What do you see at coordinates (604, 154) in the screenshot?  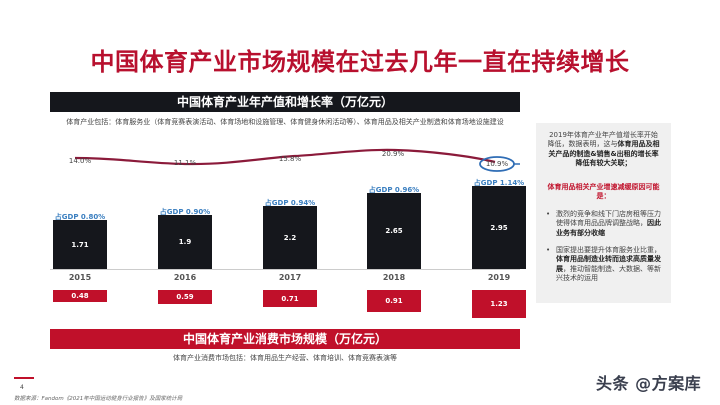 I see `insight-emphasis: 体育用品及相关产品的制造&销售&出租的增长率降低有较大关联；` at bounding box center [604, 154].